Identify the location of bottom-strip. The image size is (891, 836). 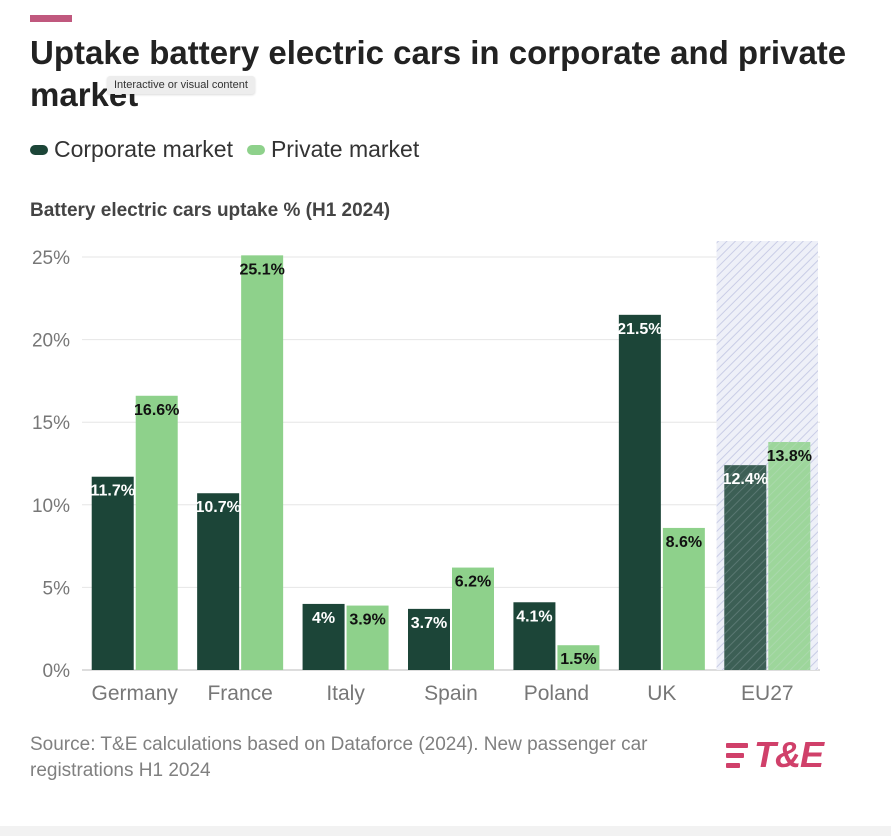
(445, 831).